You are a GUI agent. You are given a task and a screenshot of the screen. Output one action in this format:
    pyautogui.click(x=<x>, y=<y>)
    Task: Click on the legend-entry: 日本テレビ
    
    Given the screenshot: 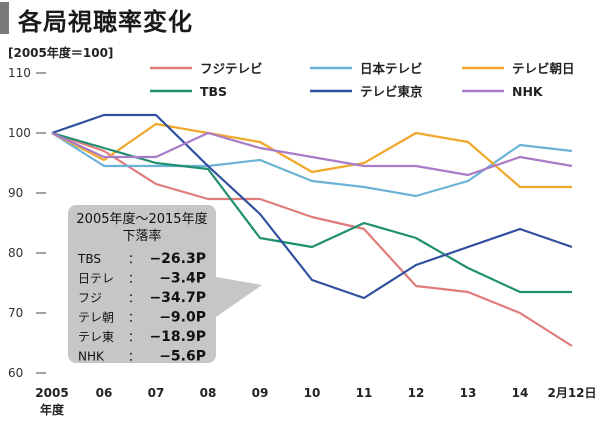 What is the action you would take?
    pyautogui.click(x=391, y=68)
    